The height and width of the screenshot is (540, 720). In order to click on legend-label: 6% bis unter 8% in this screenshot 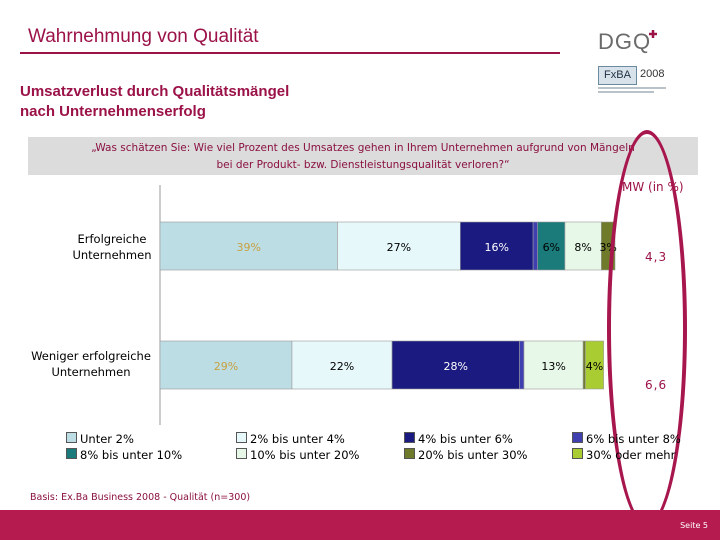, I will do `click(633, 439)`.